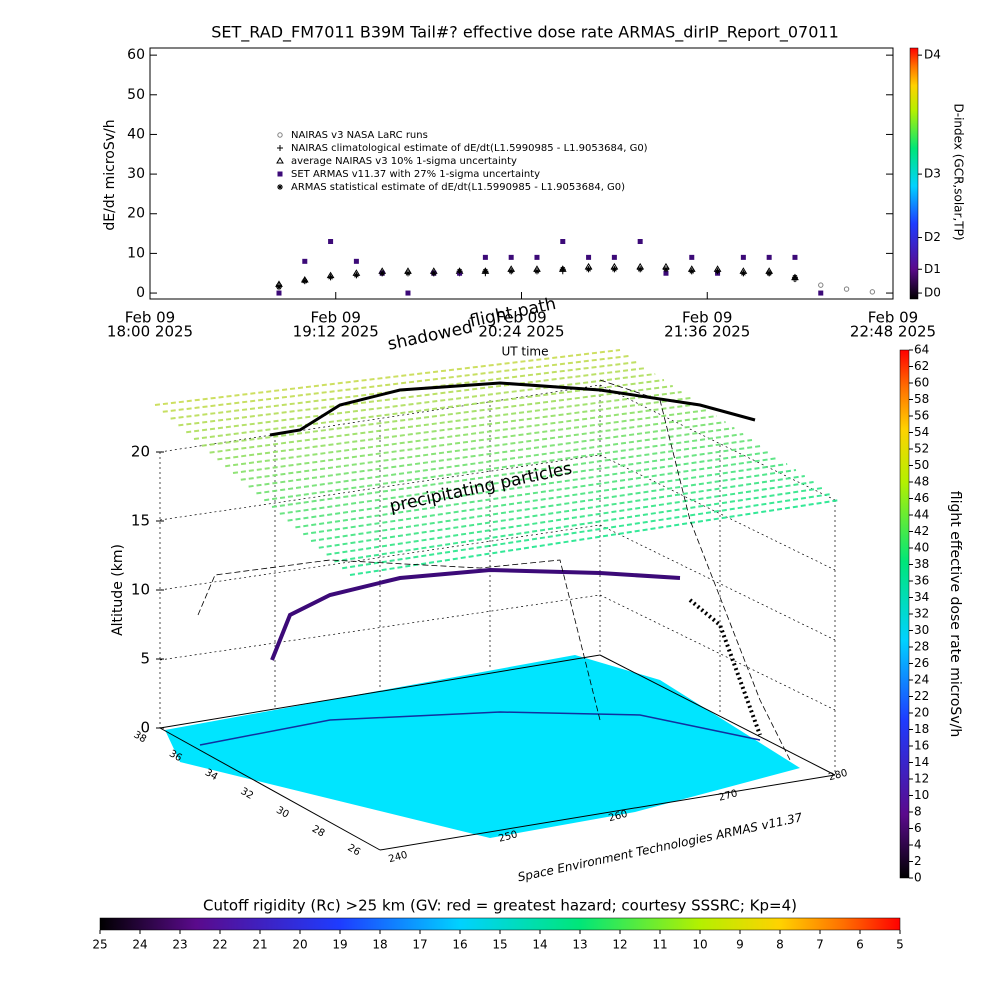 This screenshot has height=1000, width=1000. Describe the element at coordinates (900, 945) in the screenshot. I see `colorbar-tick-label: 5` at that location.